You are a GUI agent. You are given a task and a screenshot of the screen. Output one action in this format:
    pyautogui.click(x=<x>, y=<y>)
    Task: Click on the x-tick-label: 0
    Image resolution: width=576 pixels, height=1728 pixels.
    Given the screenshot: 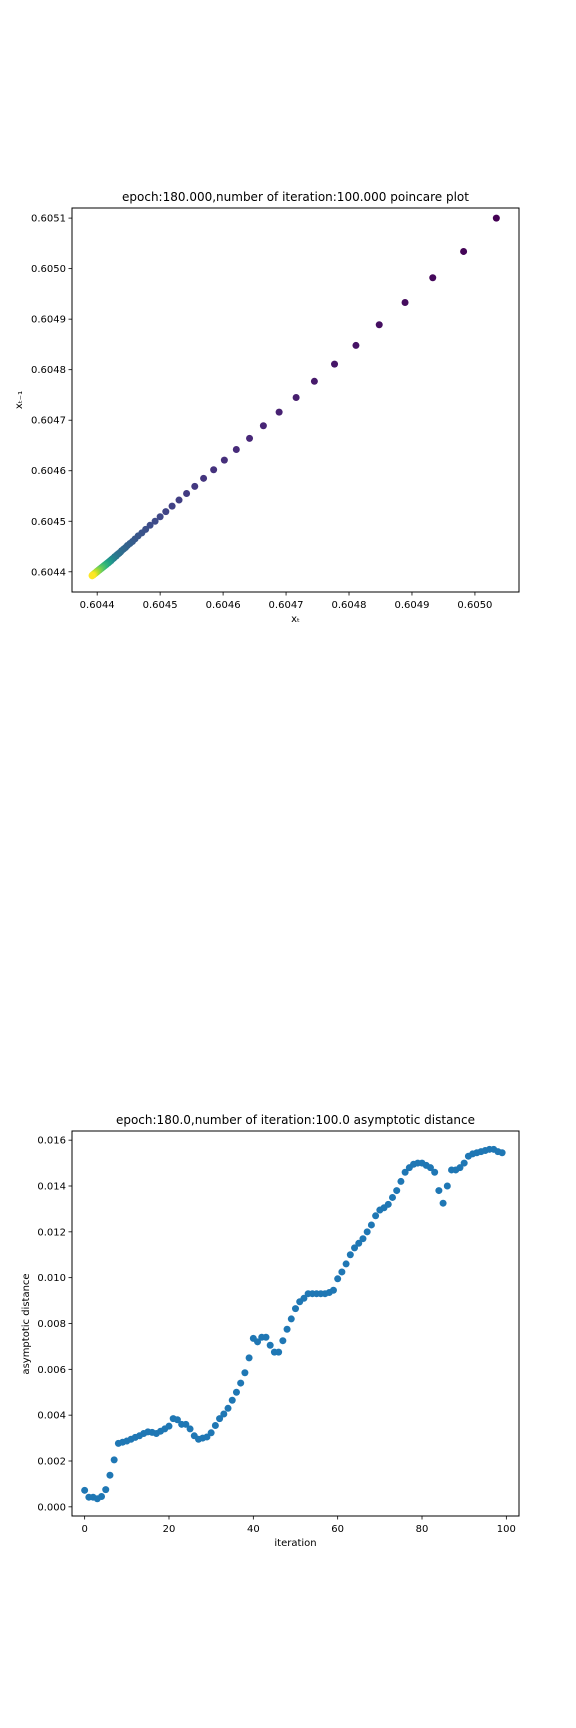 What is the action you would take?
    pyautogui.click(x=84, y=1529)
    